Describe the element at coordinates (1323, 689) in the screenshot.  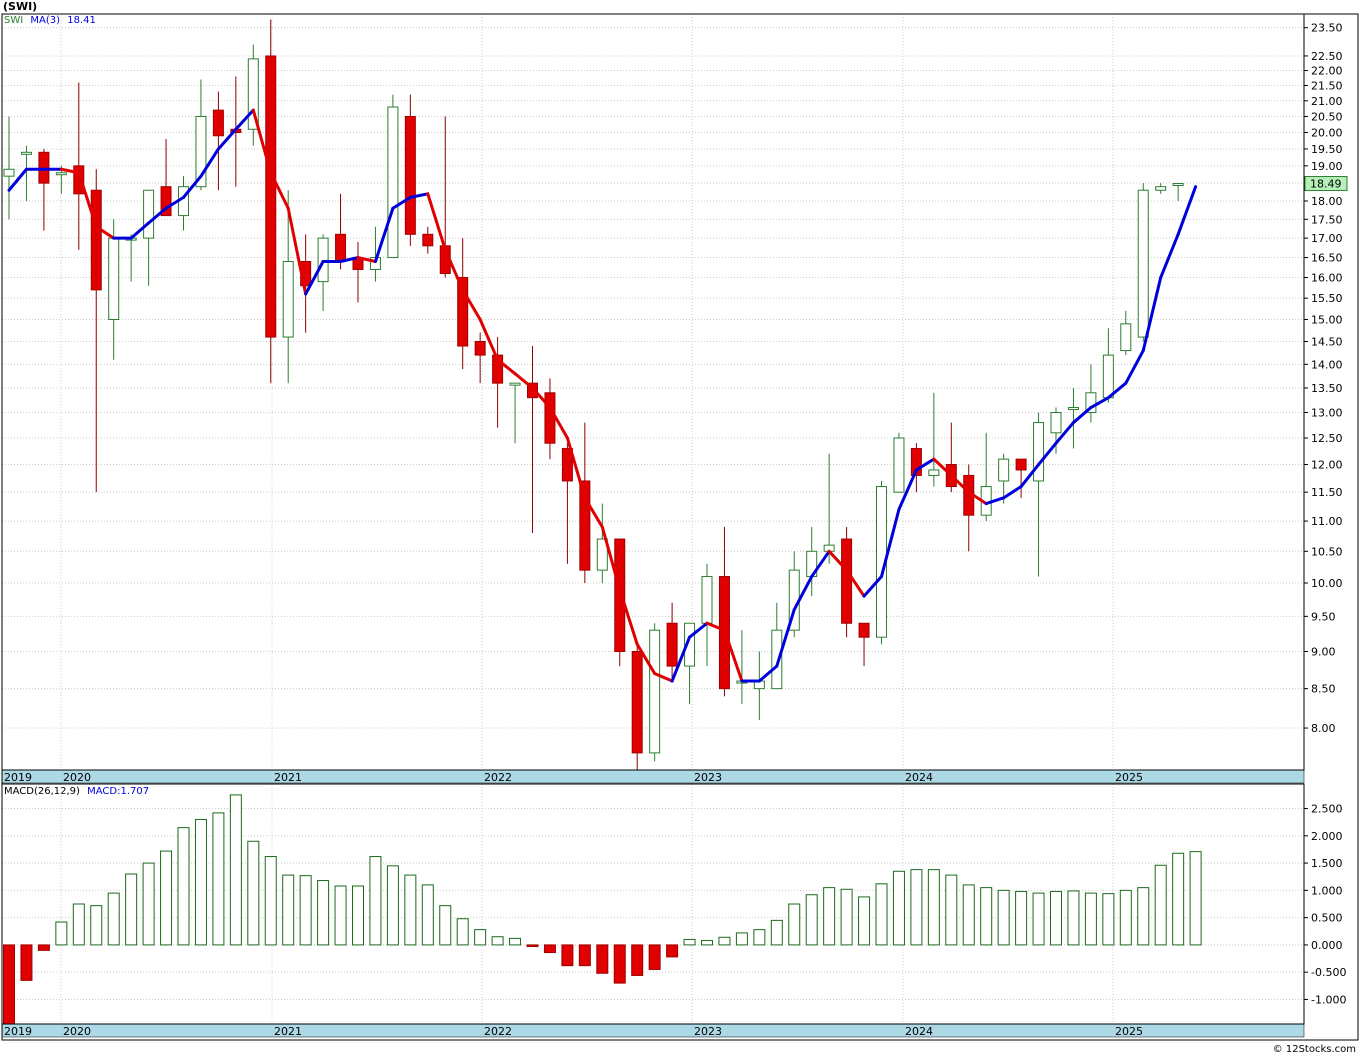
I see `price-tick-label: 8.50` at that location.